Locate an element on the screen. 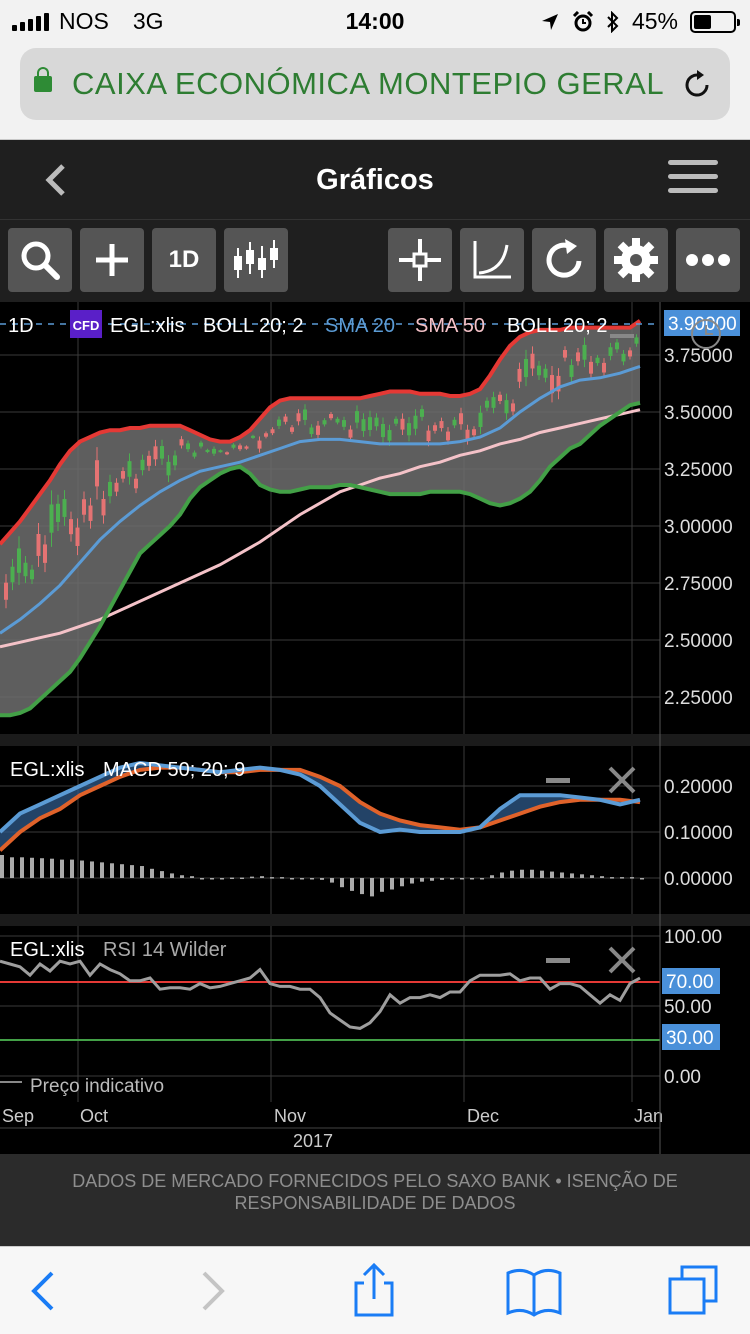  macd-minimize-icon is located at coordinates (558, 780).